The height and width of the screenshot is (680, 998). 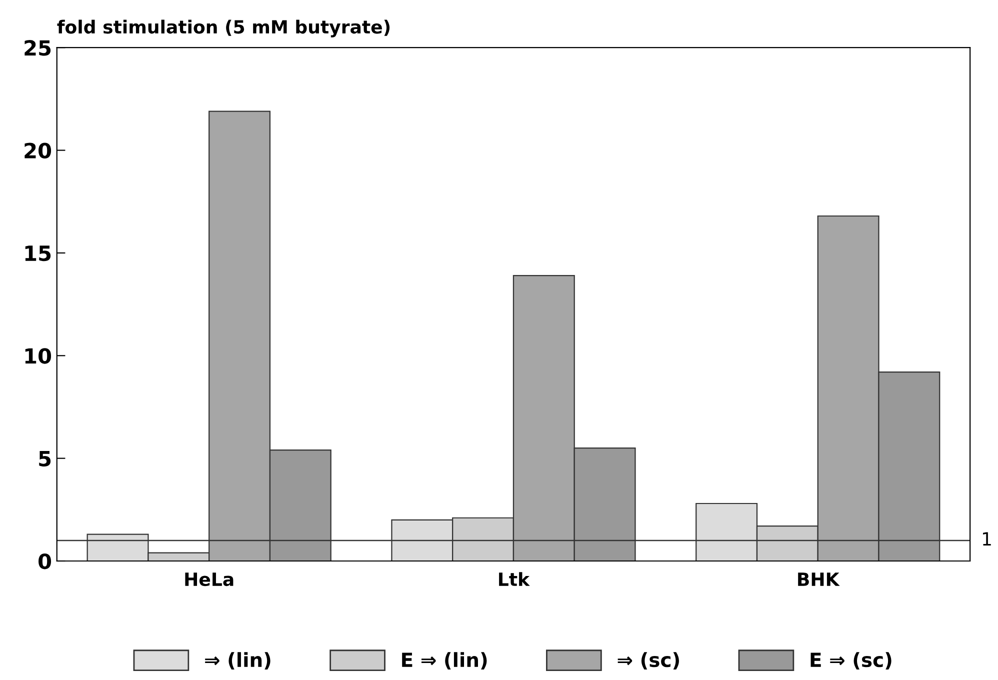 What do you see at coordinates (851, 661) in the screenshot?
I see `legend-label: E ⇒ (sc)` at bounding box center [851, 661].